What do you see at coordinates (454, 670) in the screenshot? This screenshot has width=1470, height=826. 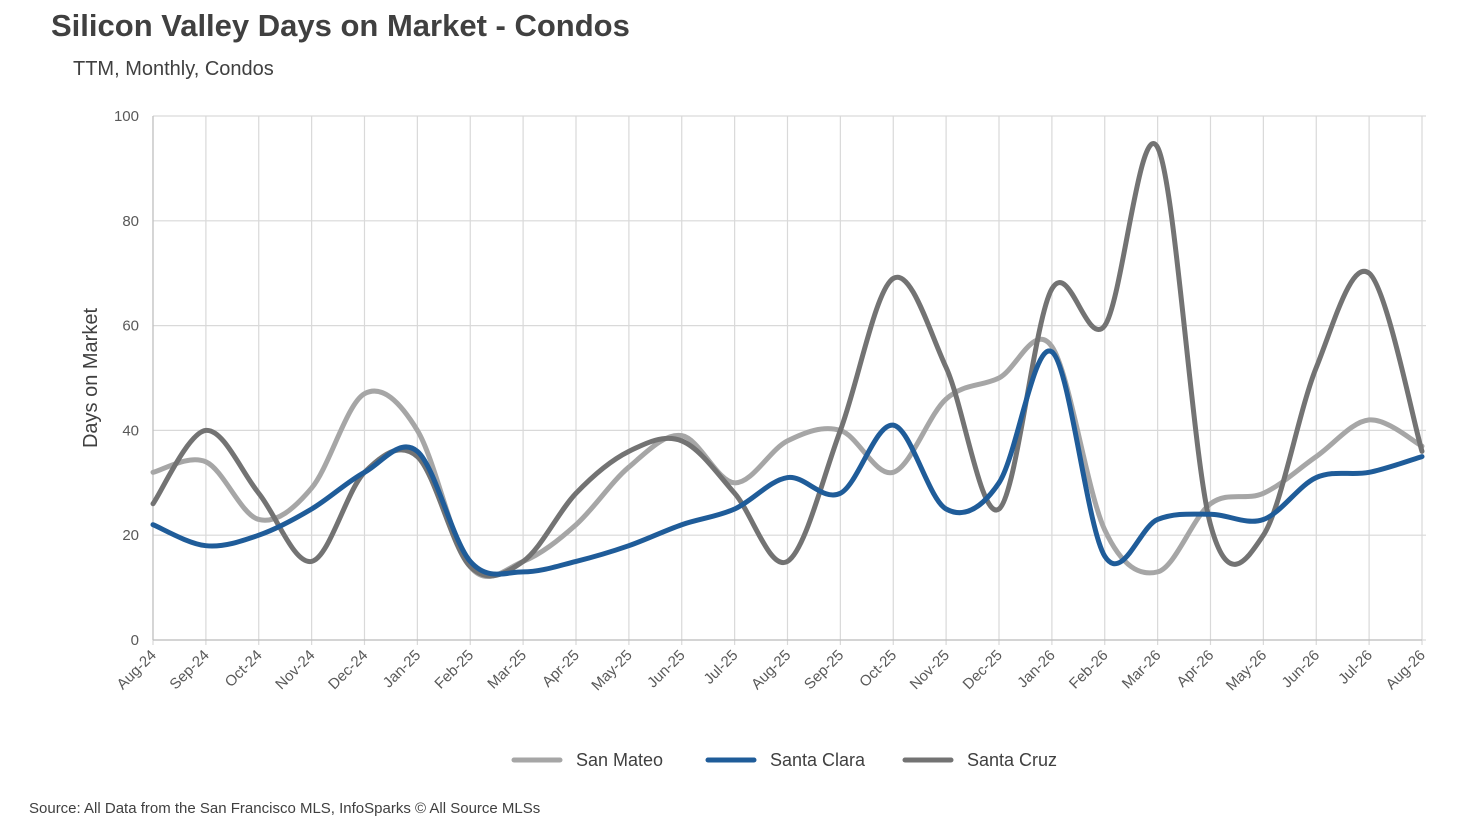 I see `x-tick-label: Feb-25` at bounding box center [454, 670].